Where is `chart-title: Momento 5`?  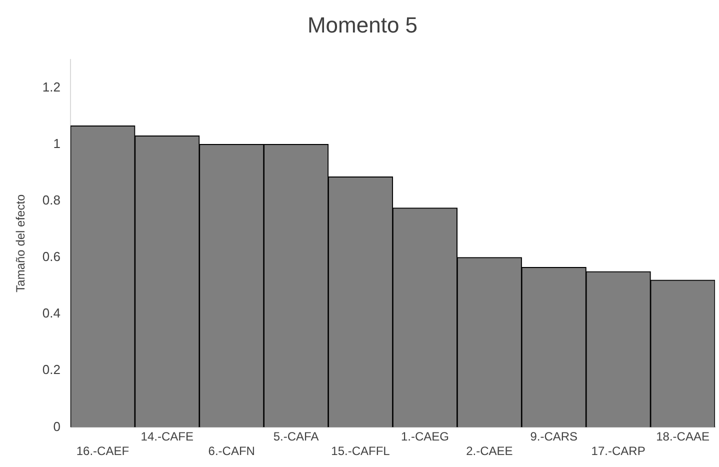
chart-title: Momento 5 is located at coordinates (362, 25).